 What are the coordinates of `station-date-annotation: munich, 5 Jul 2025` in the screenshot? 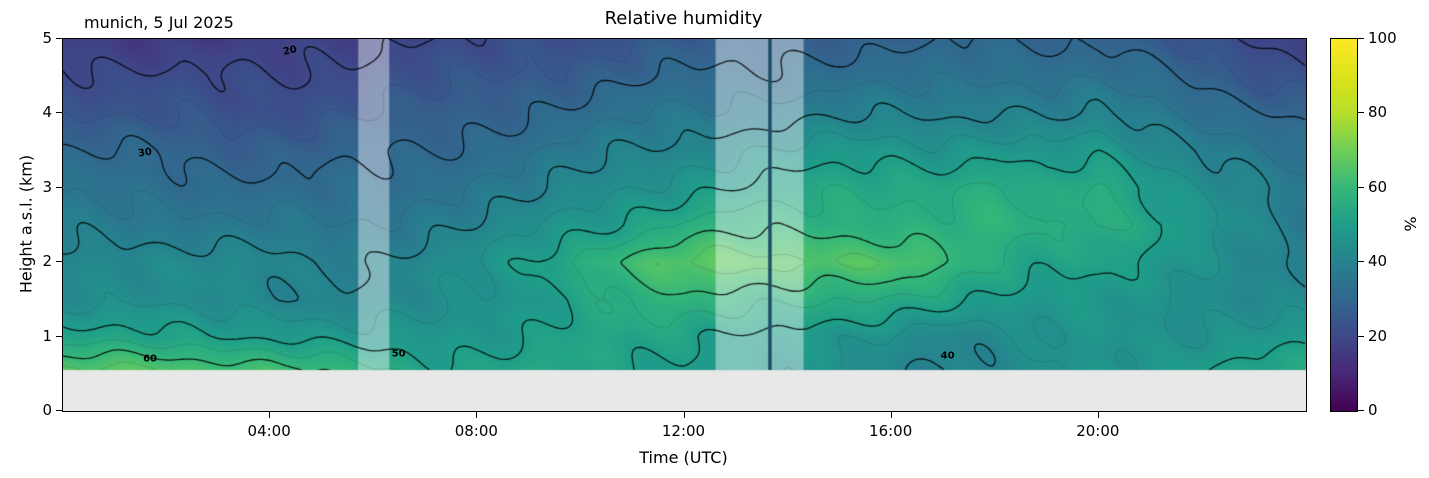 It's located at (159, 22).